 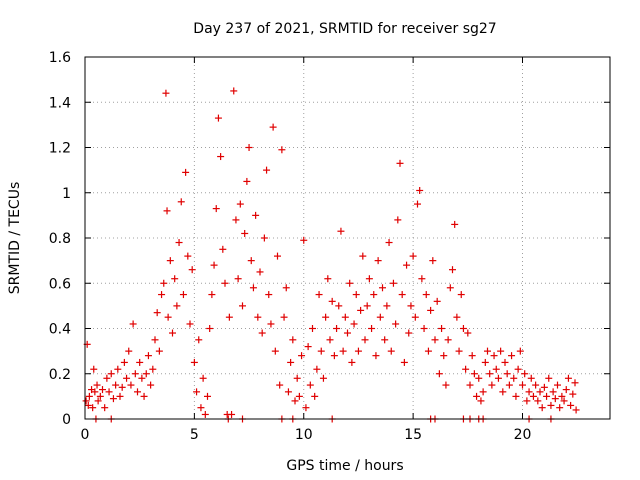 I want to click on y-tick-label: 0.4, so click(x=60, y=330).